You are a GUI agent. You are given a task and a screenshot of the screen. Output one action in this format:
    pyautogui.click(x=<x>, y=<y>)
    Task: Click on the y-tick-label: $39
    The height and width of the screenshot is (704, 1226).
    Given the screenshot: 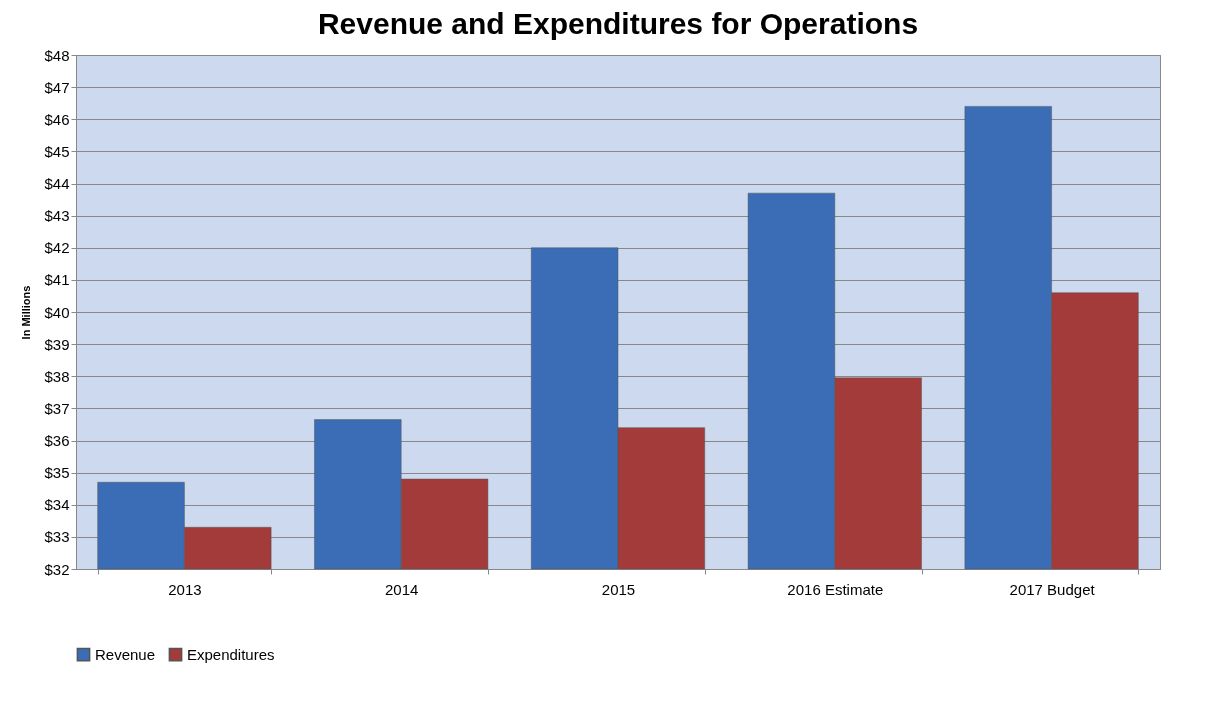 What is the action you would take?
    pyautogui.click(x=57, y=344)
    